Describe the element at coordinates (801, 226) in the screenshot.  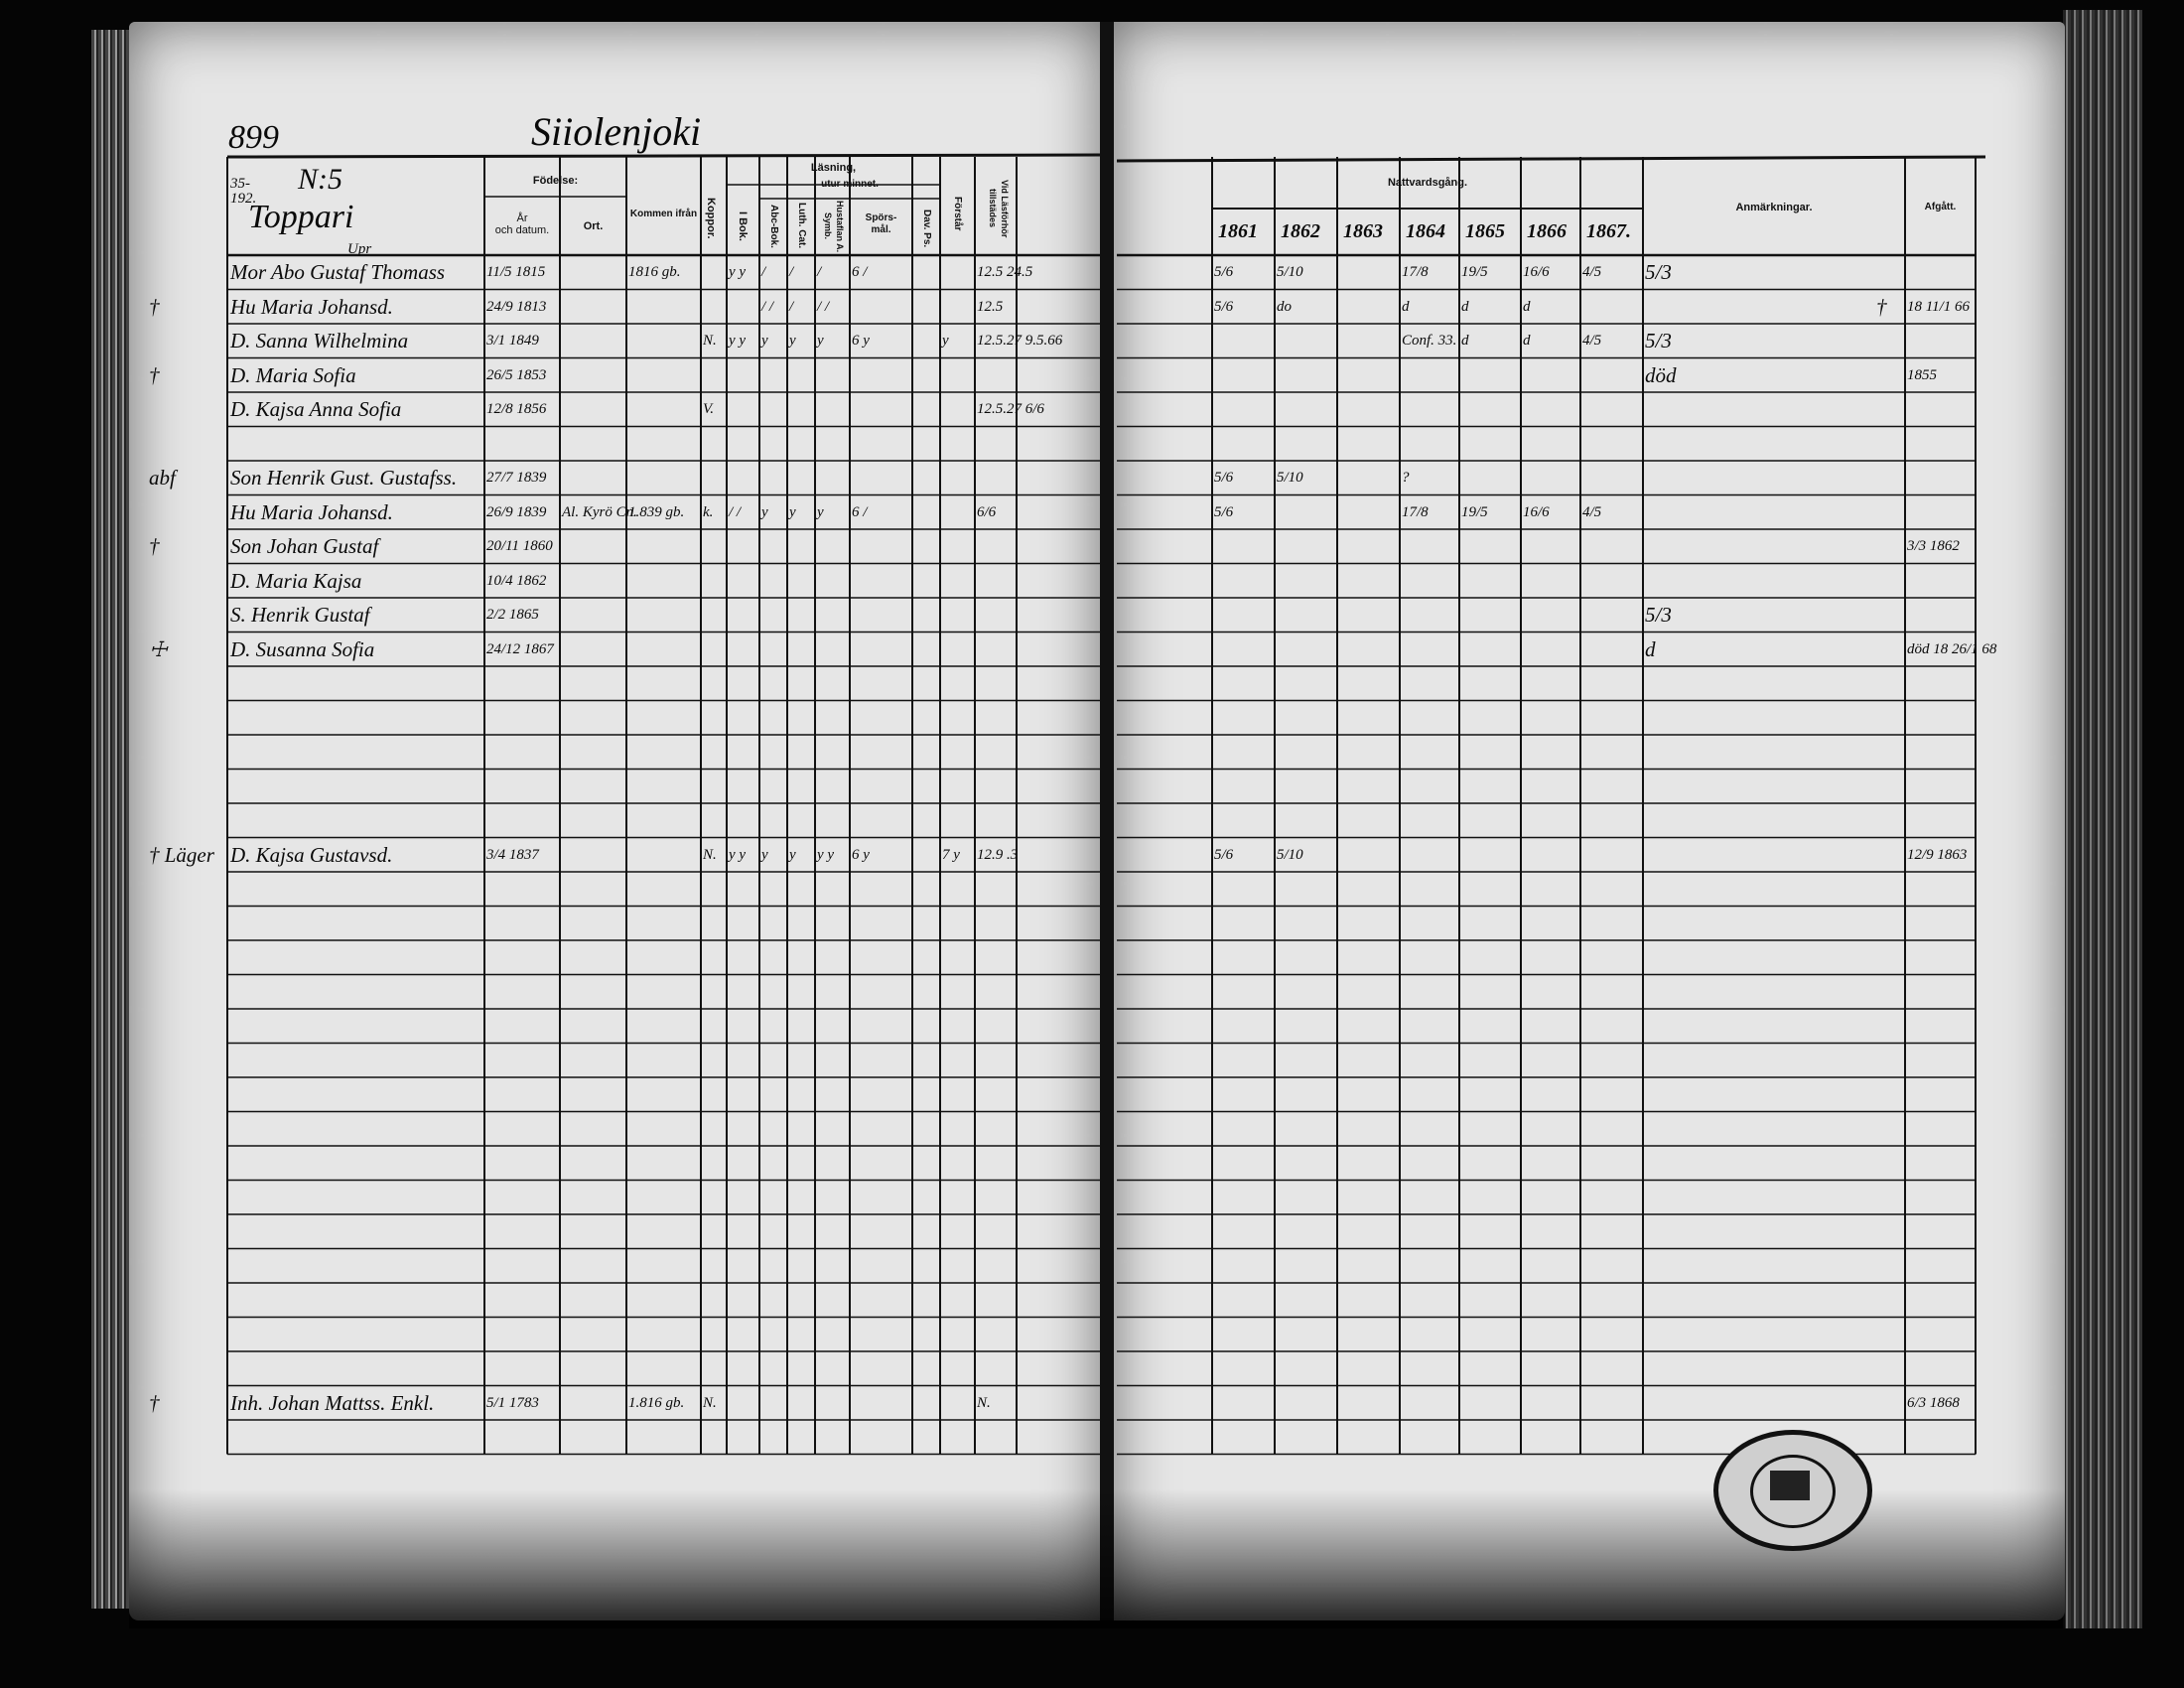
I see `header-luth-cat: Luth. Cat.` at that location.